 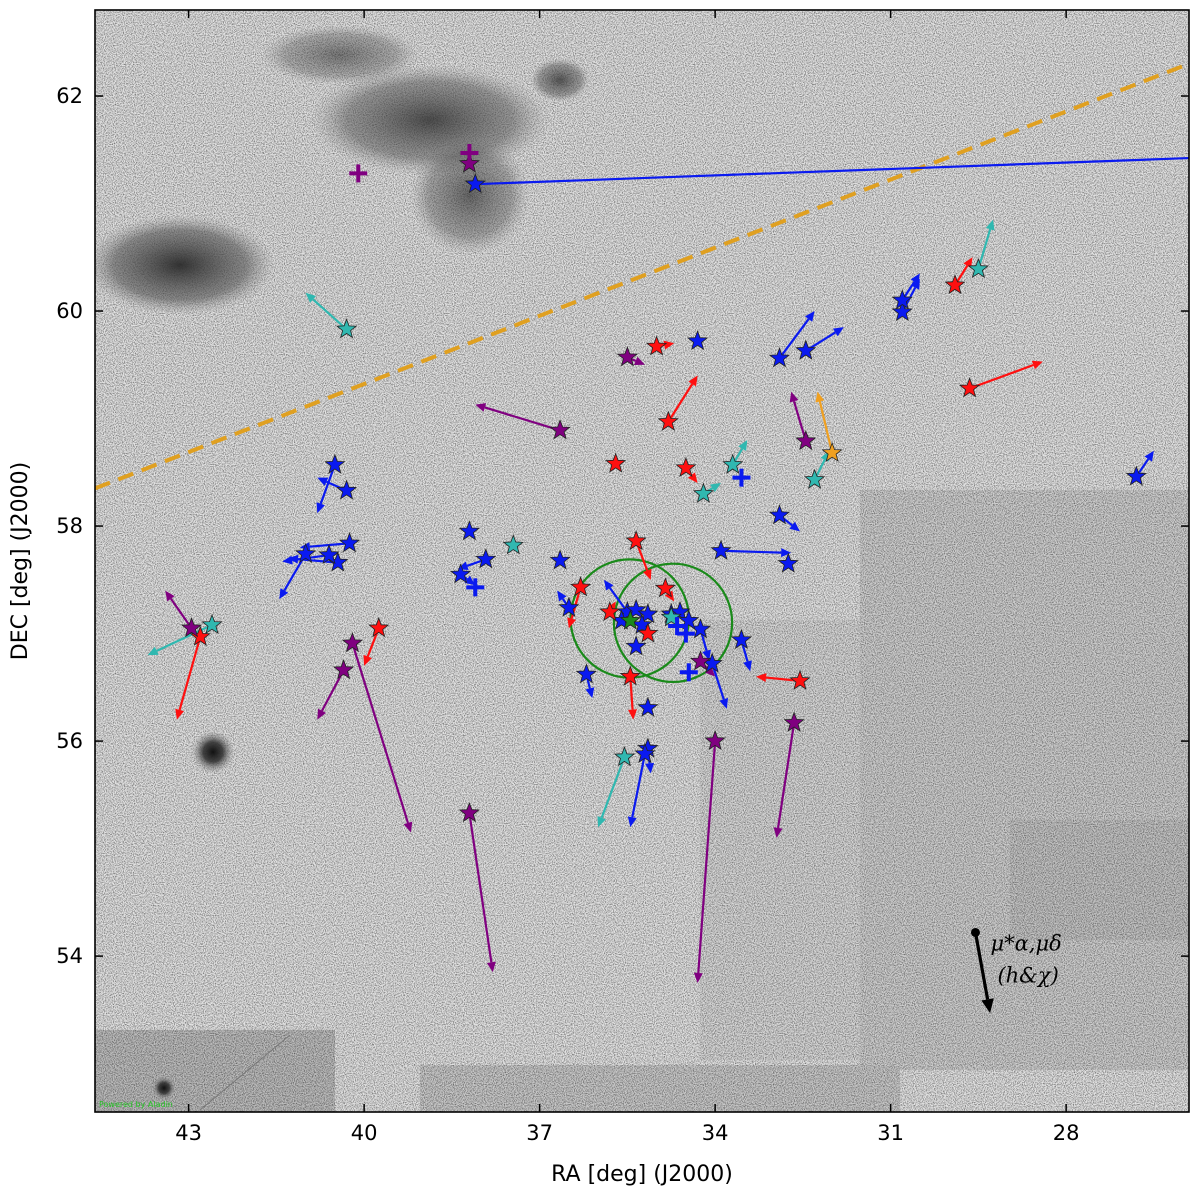 What do you see at coordinates (1027, 975) in the screenshot?
I see `legend-sublabel: (h&χ)` at bounding box center [1027, 975].